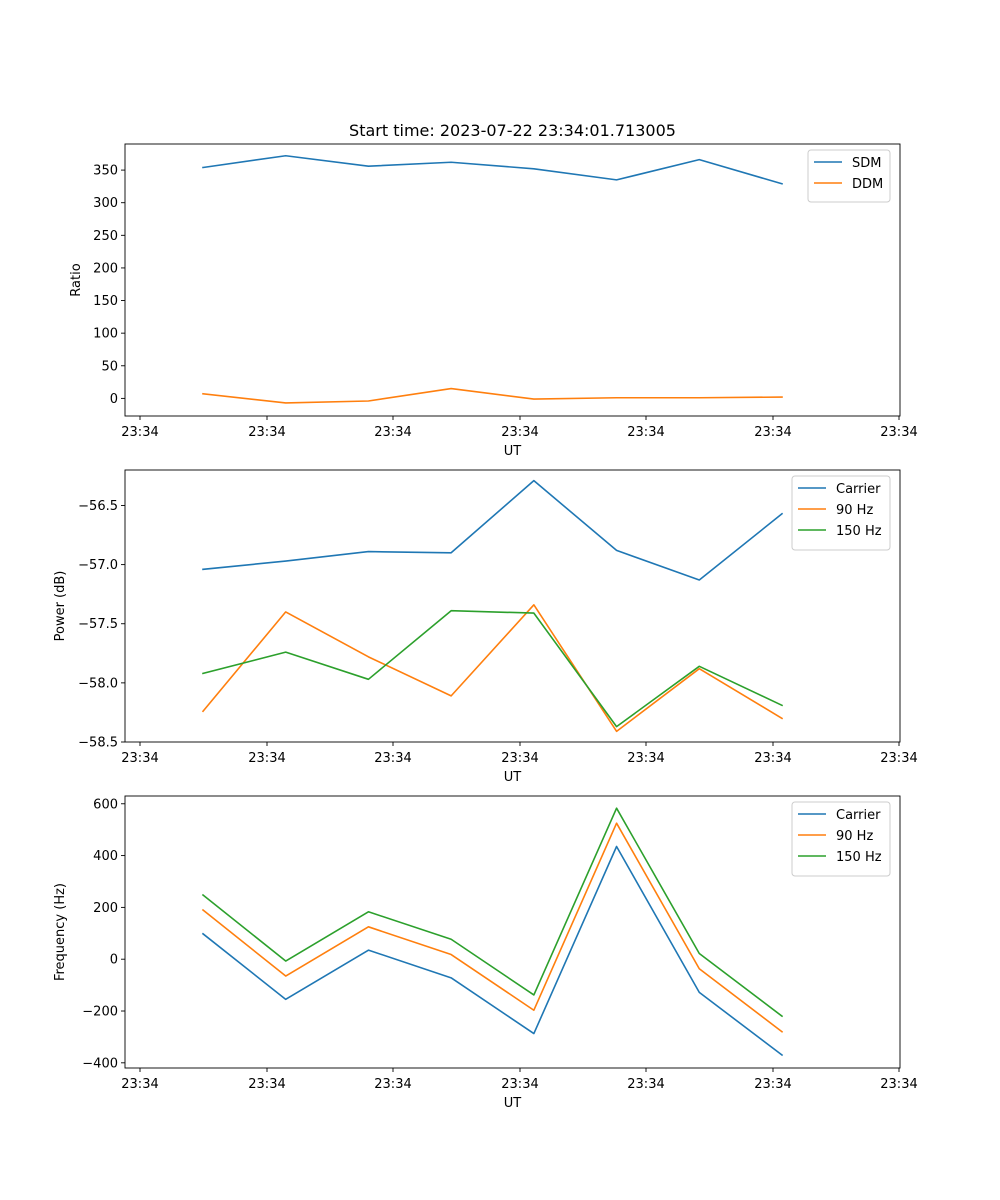 This screenshot has width=1000, height=1200. I want to click on y-tick-label: −200, so click(100, 1012).